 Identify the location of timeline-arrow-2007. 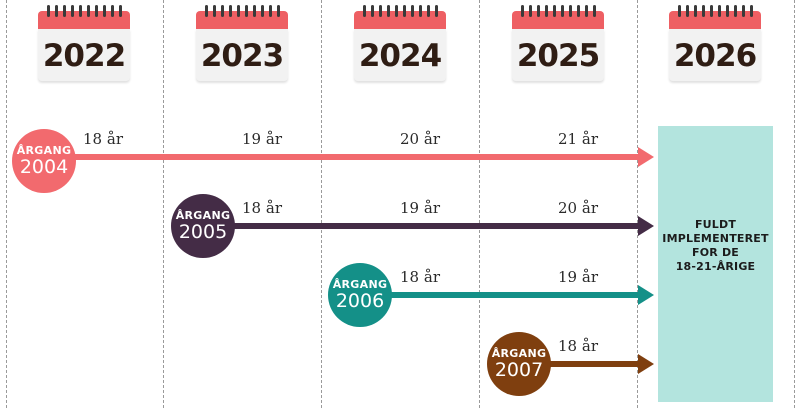
(587, 364).